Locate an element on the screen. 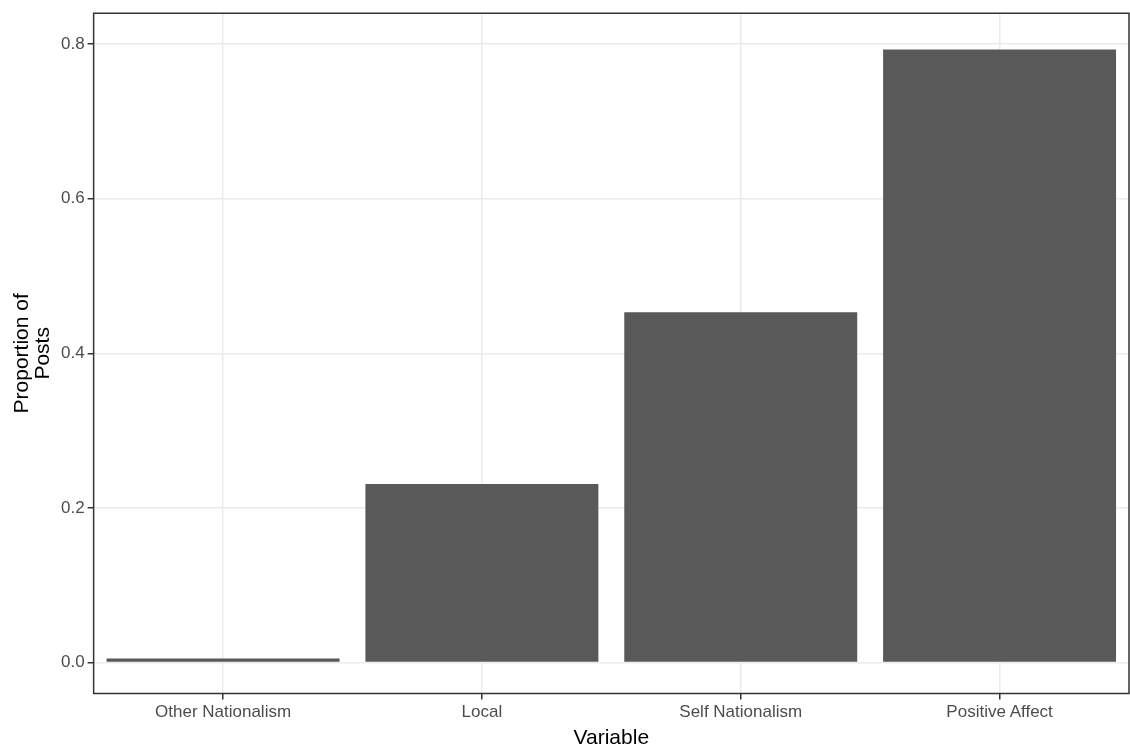 Image resolution: width=1130 pixels, height=751 pixels. x-tick-label: Other Nationalism is located at coordinates (223, 712).